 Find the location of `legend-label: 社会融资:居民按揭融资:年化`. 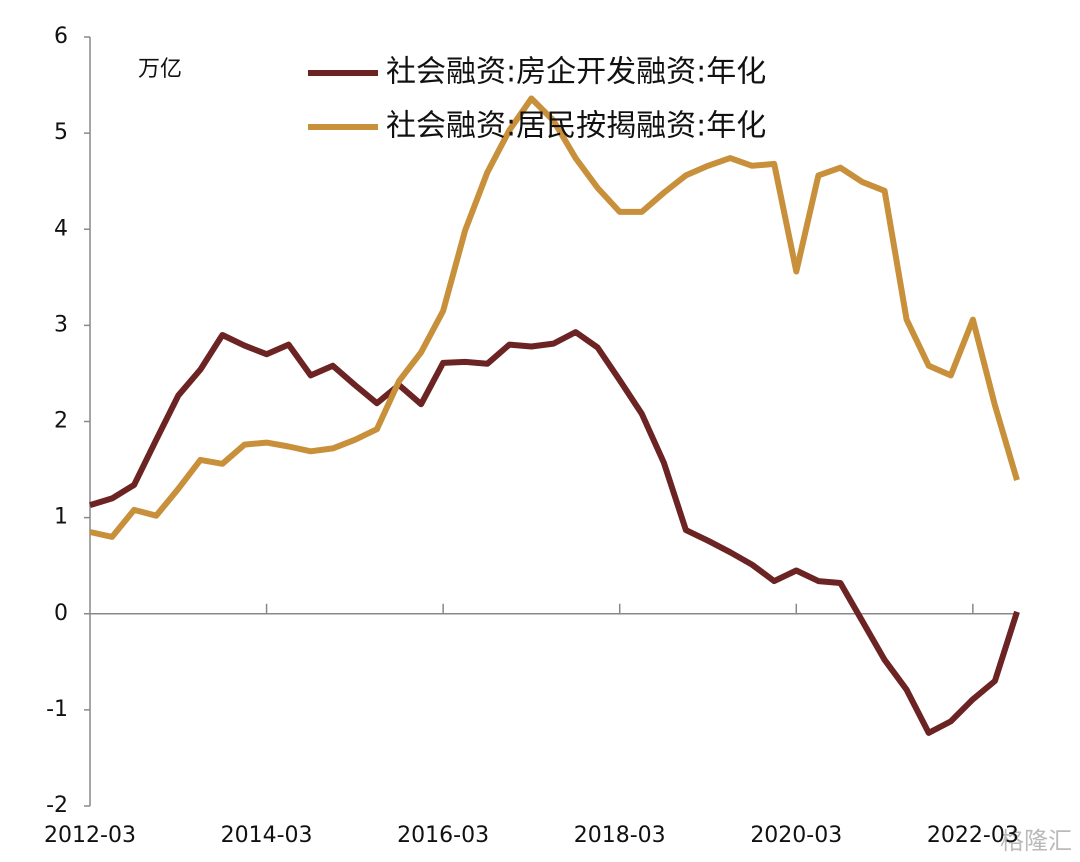

legend-label: 社会融资:居民按揭融资:年化 is located at coordinates (576, 126).